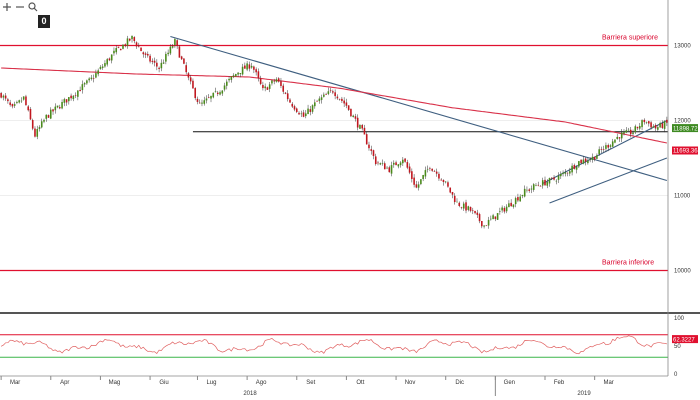  Describe the element at coordinates (163, 383) in the screenshot. I see `x-tick-label: Giu` at that location.